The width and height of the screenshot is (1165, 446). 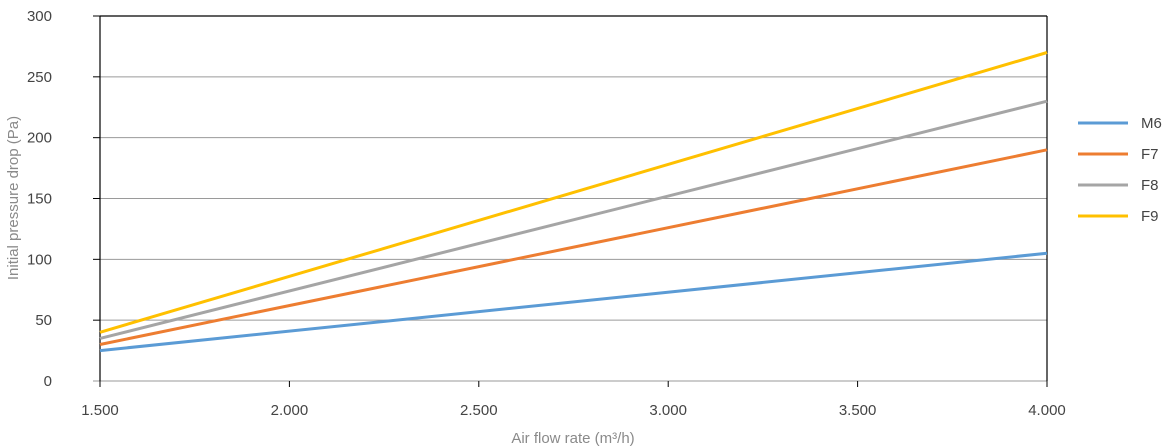 What do you see at coordinates (290, 410) in the screenshot?
I see `x-tick-label: 2.000` at bounding box center [290, 410].